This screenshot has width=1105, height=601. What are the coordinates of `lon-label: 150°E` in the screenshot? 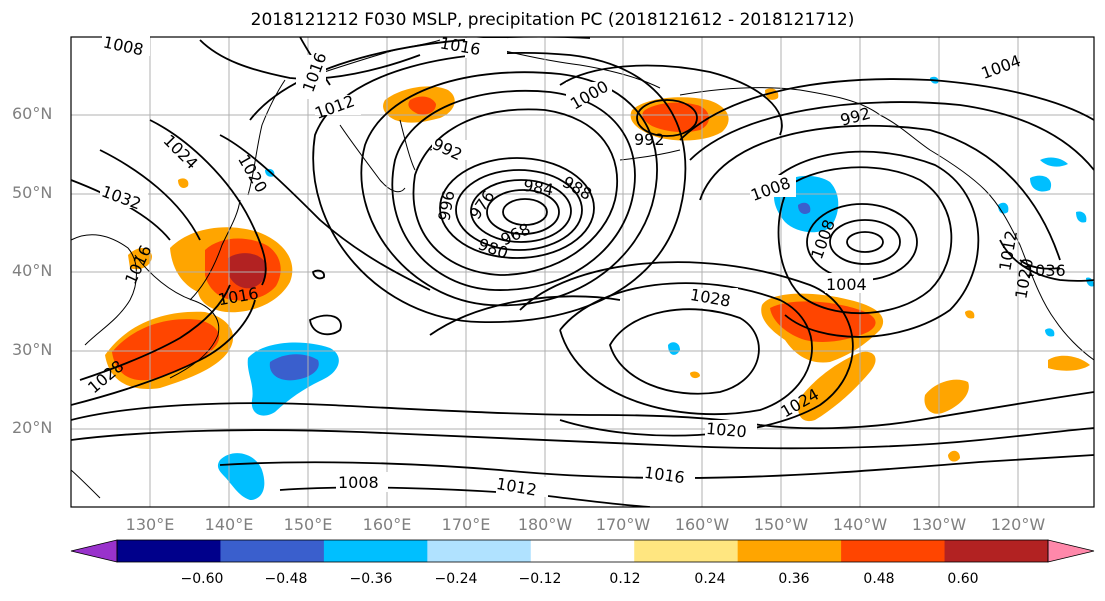 It's located at (308, 524).